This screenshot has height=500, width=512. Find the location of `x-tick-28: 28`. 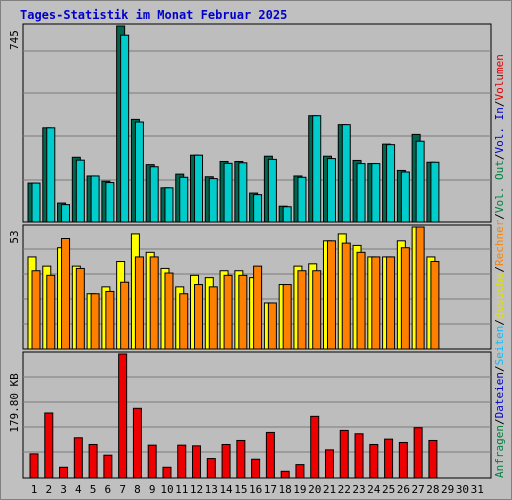

x-tick-28: 28 is located at coordinates (432, 489).